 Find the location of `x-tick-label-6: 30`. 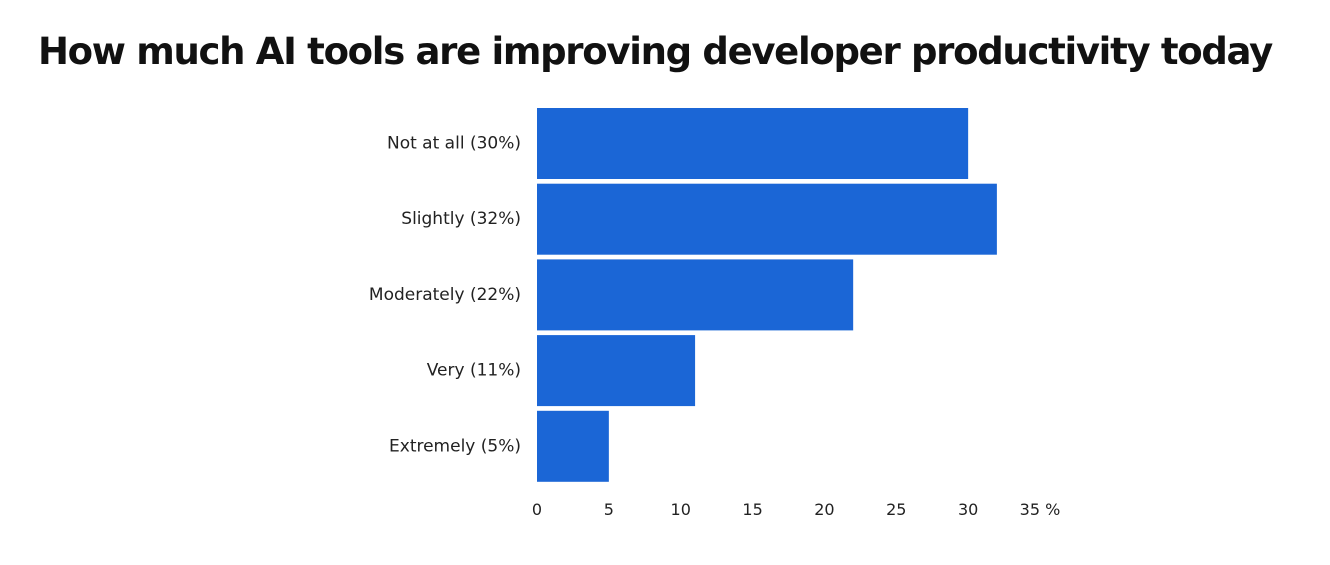

x-tick-label-6: 30 is located at coordinates (968, 509).